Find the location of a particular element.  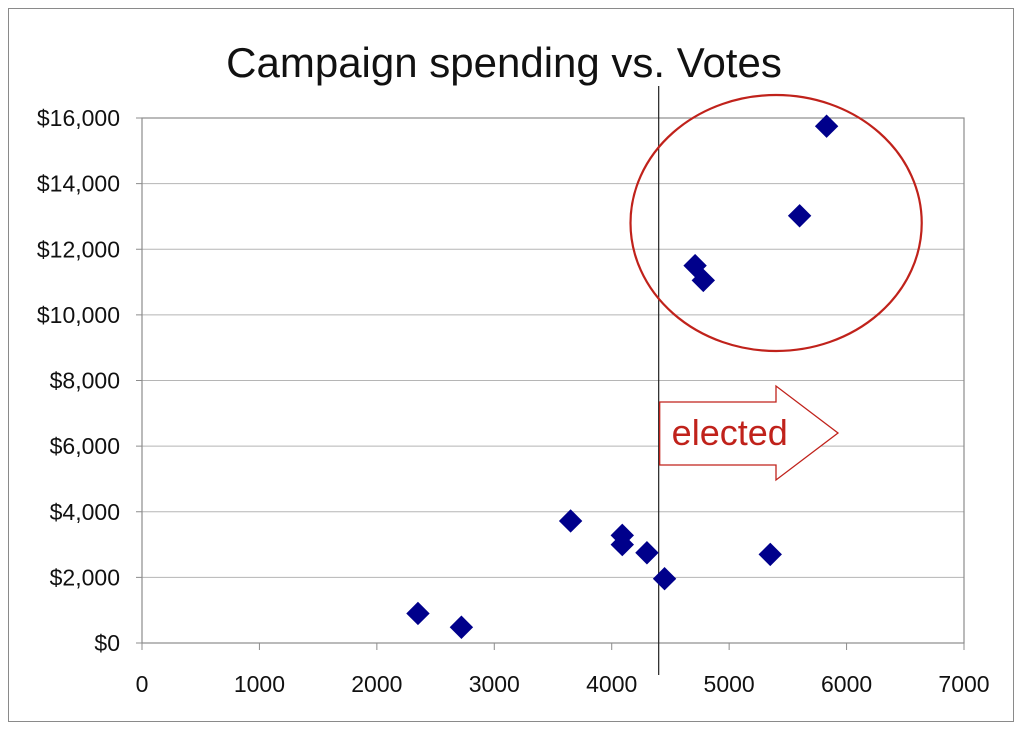

x-tick-label: 4000 is located at coordinates (611, 684).